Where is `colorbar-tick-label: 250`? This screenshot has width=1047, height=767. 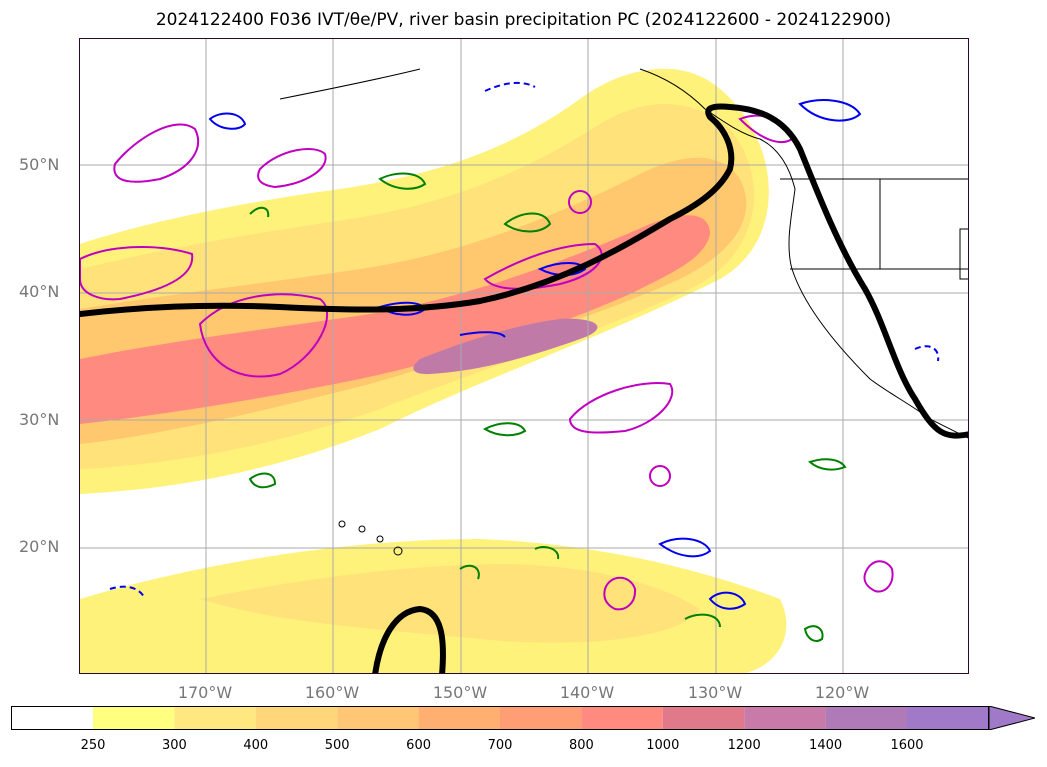
colorbar-tick-label: 250 is located at coordinates (93, 745).